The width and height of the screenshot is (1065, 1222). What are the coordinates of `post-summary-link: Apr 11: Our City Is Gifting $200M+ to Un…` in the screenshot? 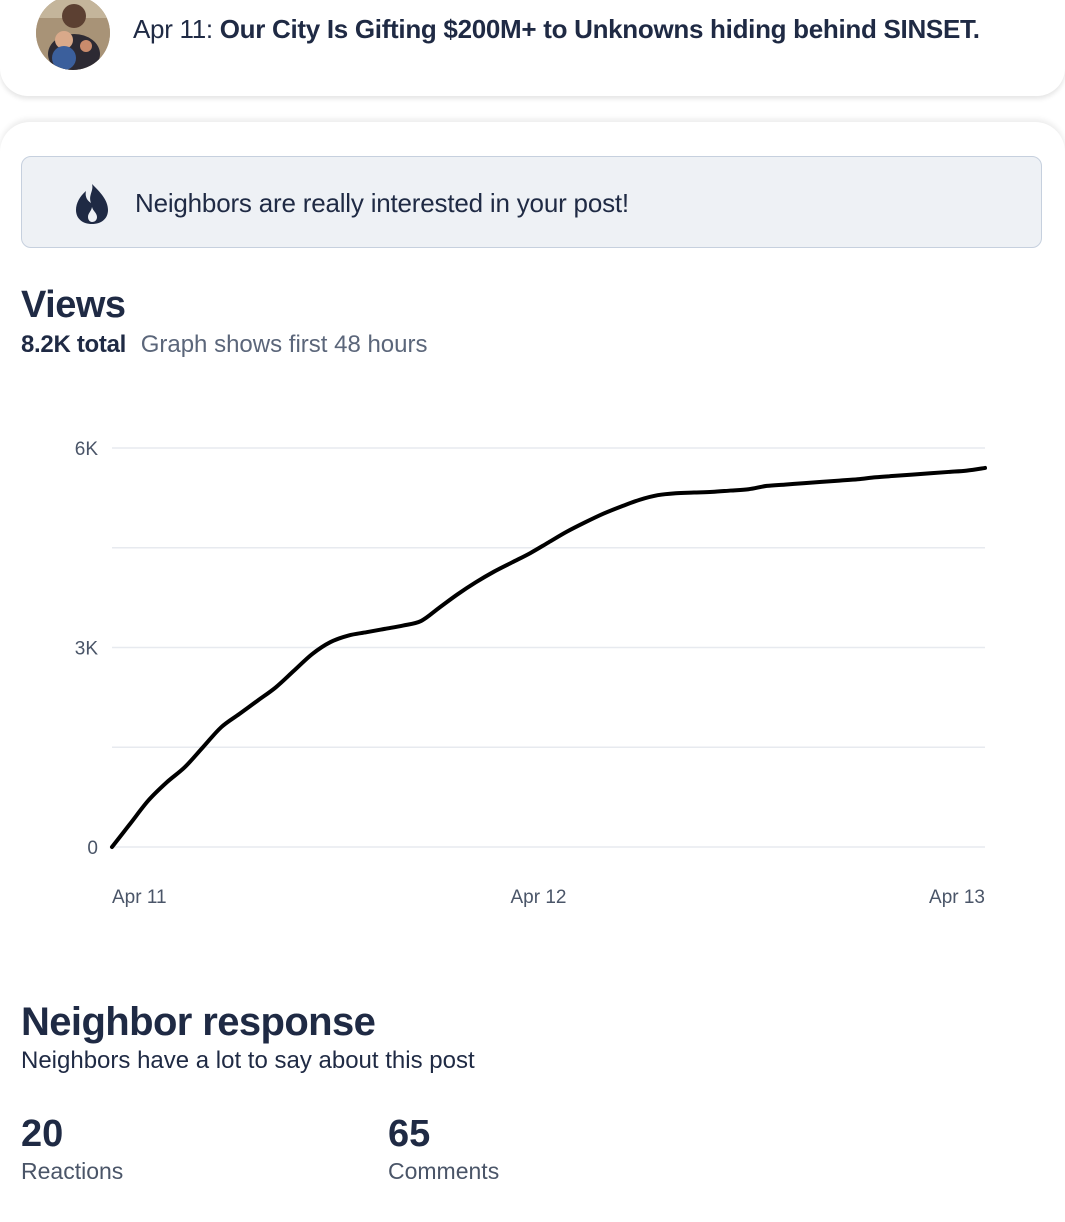 It's located at (556, 29).